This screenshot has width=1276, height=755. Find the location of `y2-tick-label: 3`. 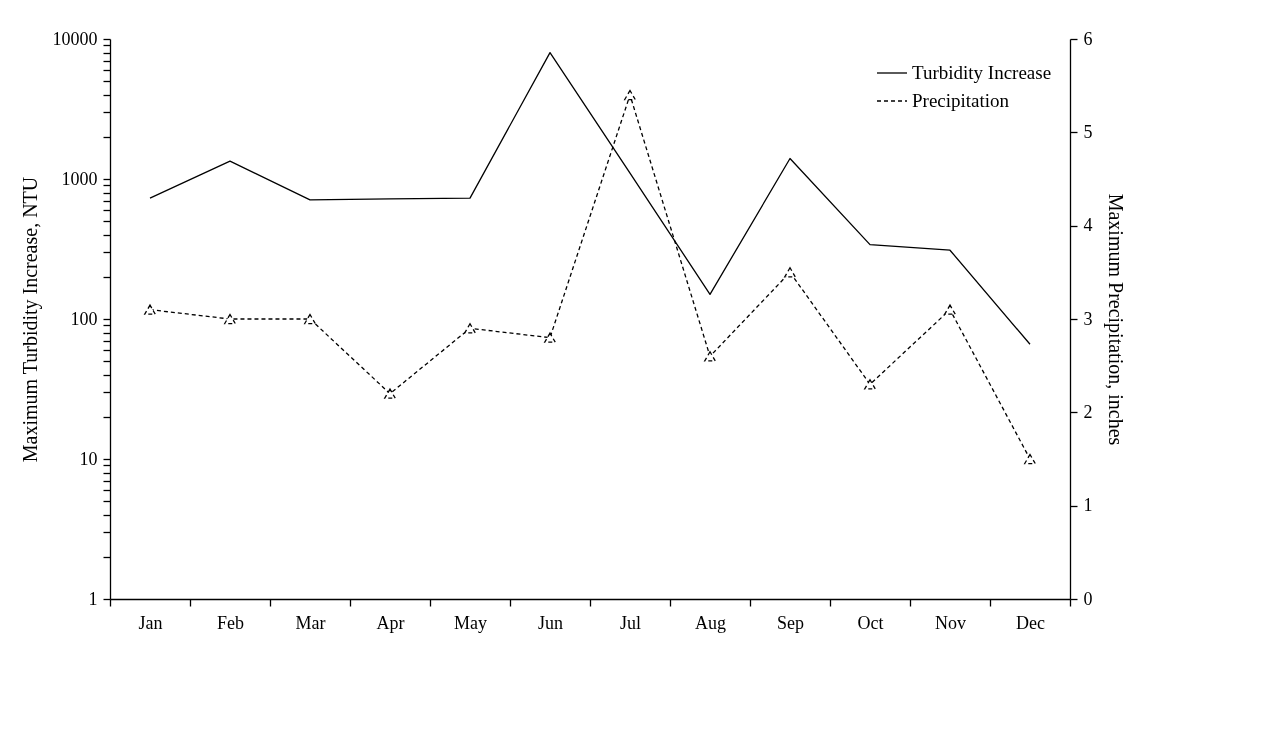

y2-tick-label: 3 is located at coordinates (1088, 318).